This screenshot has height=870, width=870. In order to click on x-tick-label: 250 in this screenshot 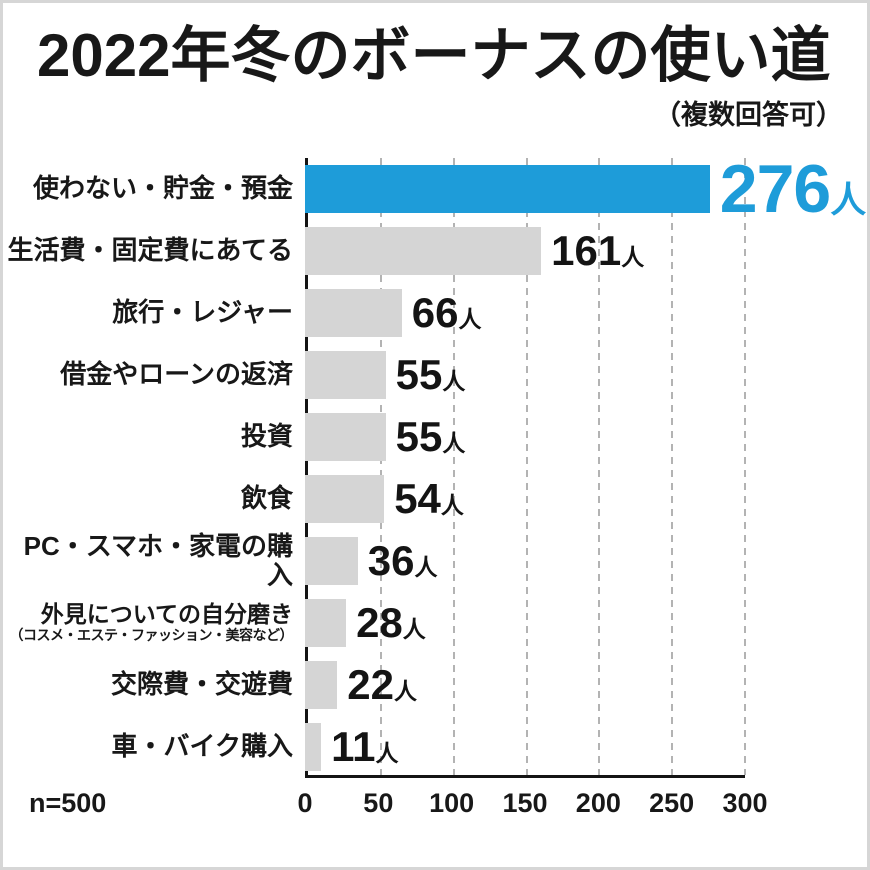, I will do `click(672, 803)`.